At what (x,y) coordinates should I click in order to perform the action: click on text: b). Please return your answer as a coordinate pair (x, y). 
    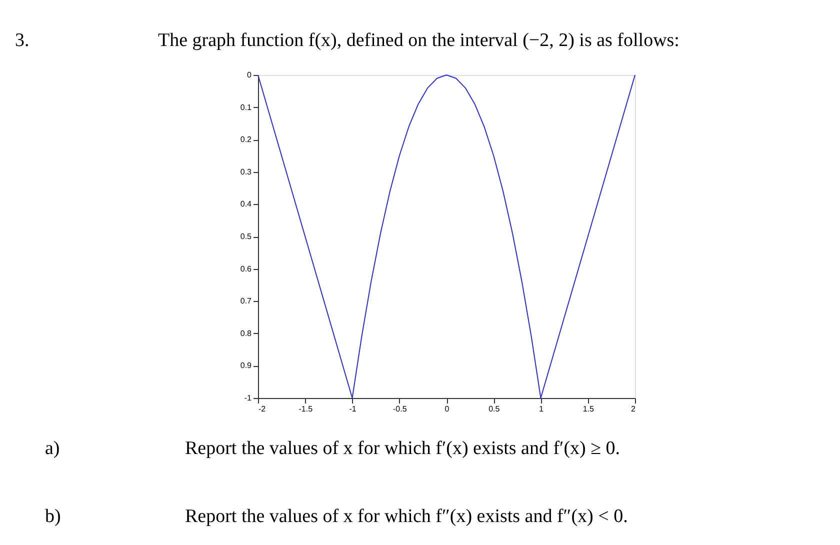
    Looking at the image, I should click on (53, 516).